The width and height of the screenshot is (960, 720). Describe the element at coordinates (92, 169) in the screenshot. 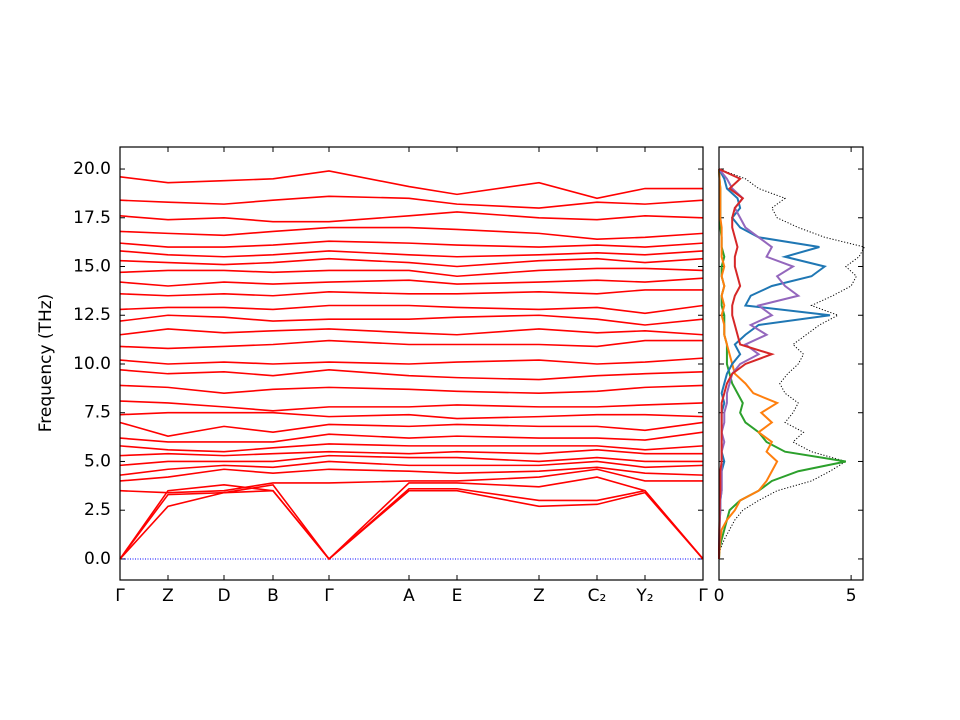

I see `y-tick-label: 20.0` at that location.